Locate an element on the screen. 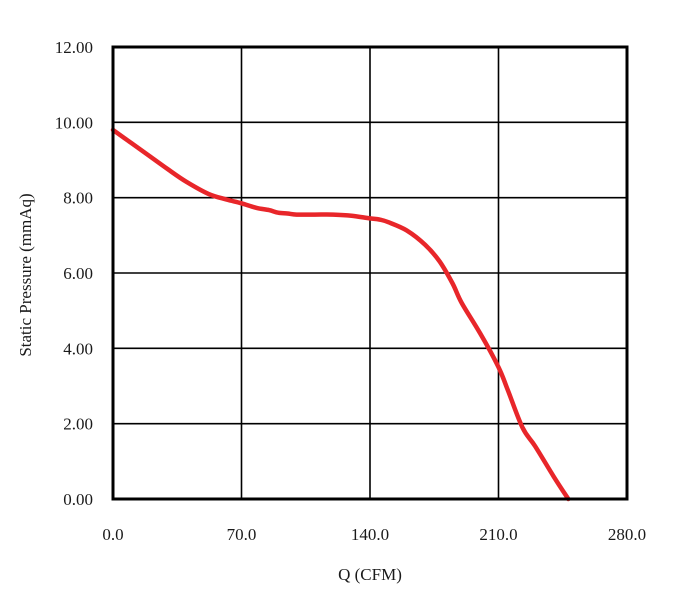  y-tick-labels: 0.00 2.00 4.00 6.00 8.00 10.00 12.00 is located at coordinates (74, 273).